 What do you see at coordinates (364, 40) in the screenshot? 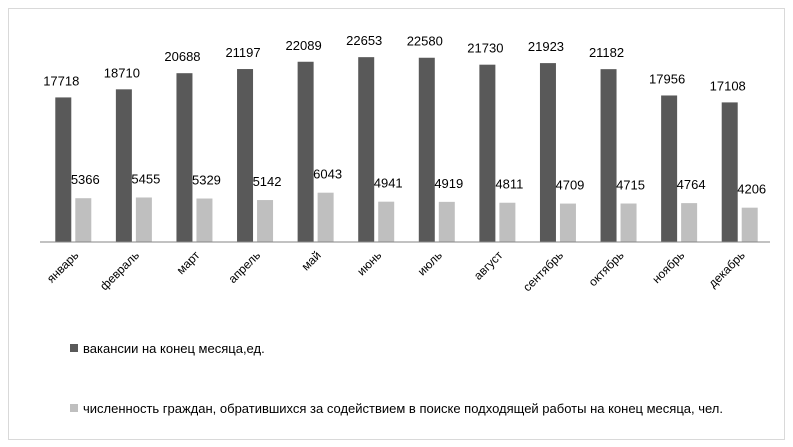
I see `data-label: 22653` at bounding box center [364, 40].